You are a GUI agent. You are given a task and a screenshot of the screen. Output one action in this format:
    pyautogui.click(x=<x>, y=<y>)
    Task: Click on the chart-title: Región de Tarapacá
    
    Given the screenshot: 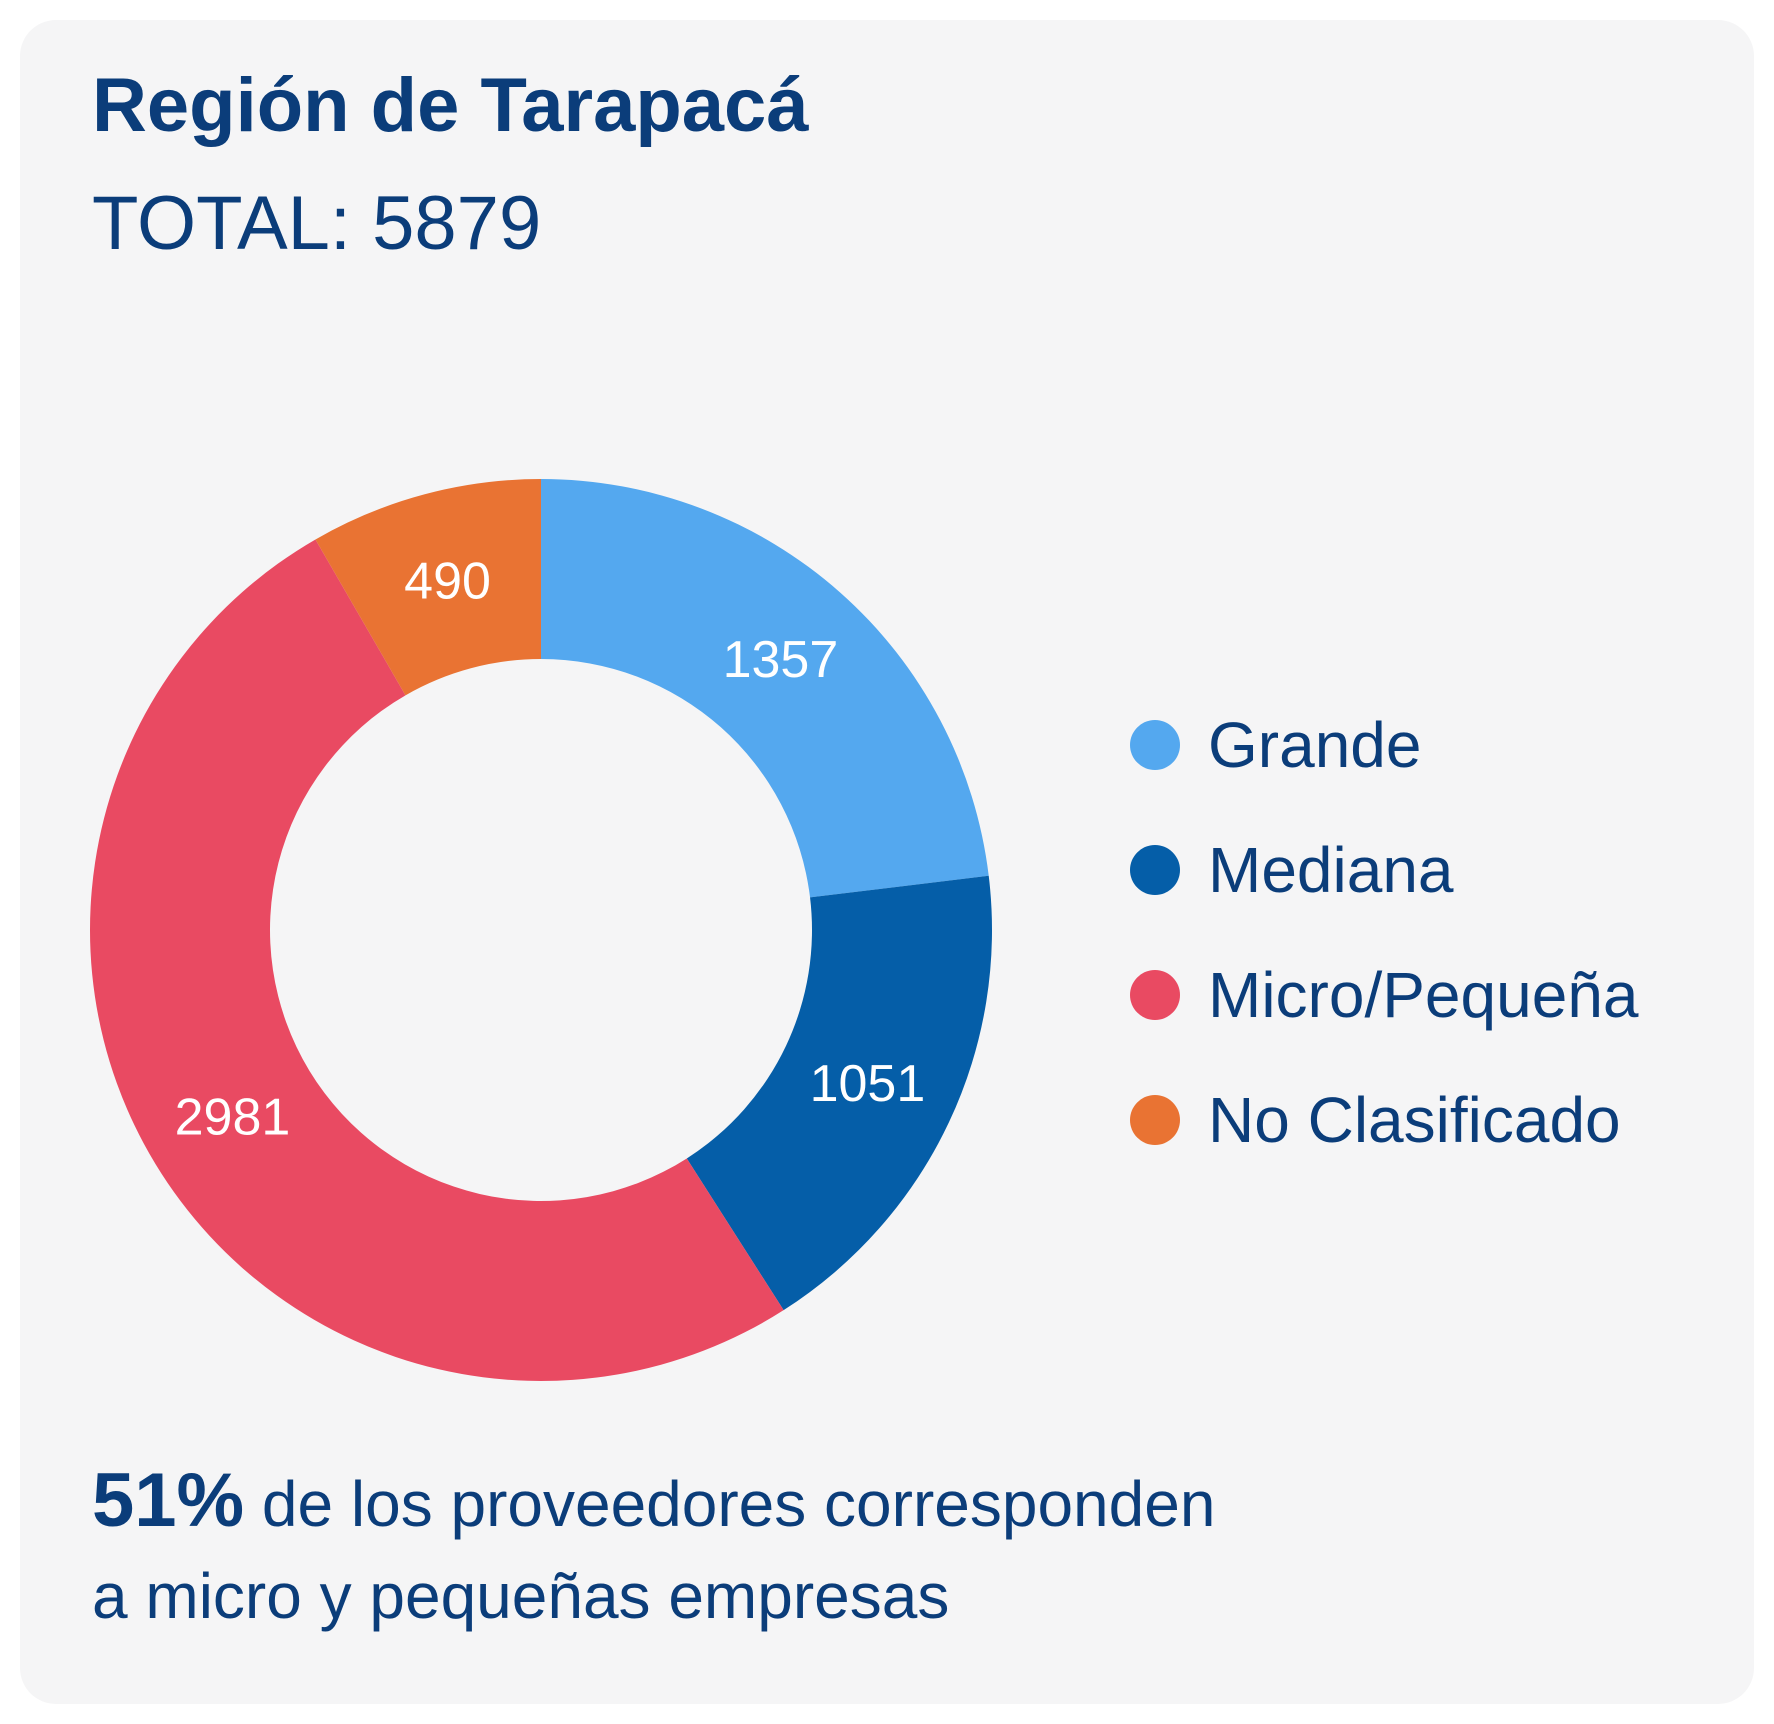 What is the action you would take?
    pyautogui.click(x=450, y=105)
    